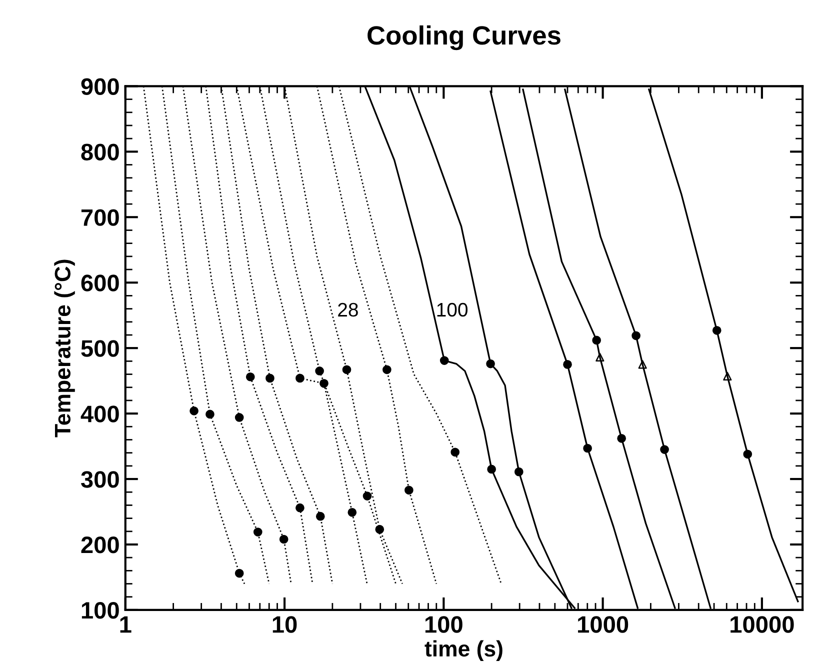  What do you see at coordinates (443, 624) in the screenshot?
I see `x-tick-label: 100` at bounding box center [443, 624].